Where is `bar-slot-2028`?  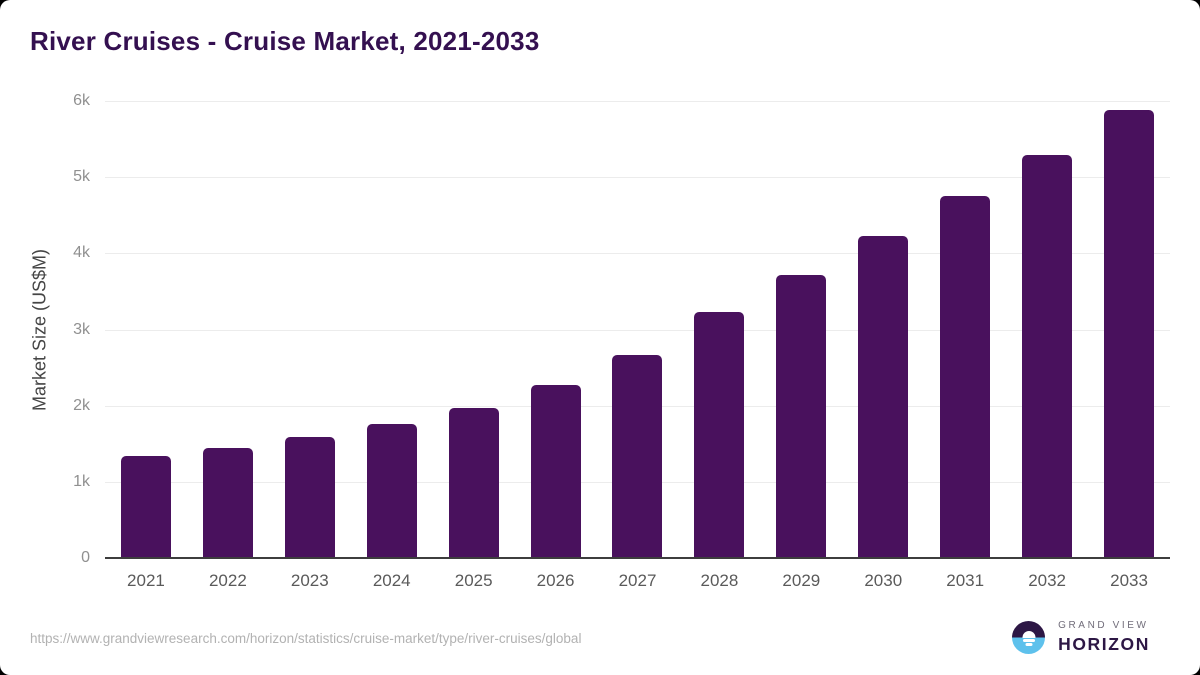 bar-slot-2028 is located at coordinates (719, 329).